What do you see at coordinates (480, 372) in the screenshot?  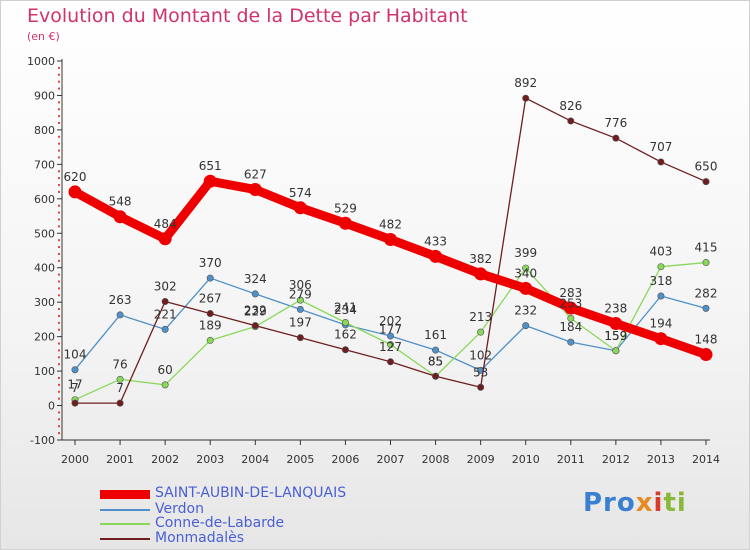 I see `data-label: 53` at bounding box center [480, 372].